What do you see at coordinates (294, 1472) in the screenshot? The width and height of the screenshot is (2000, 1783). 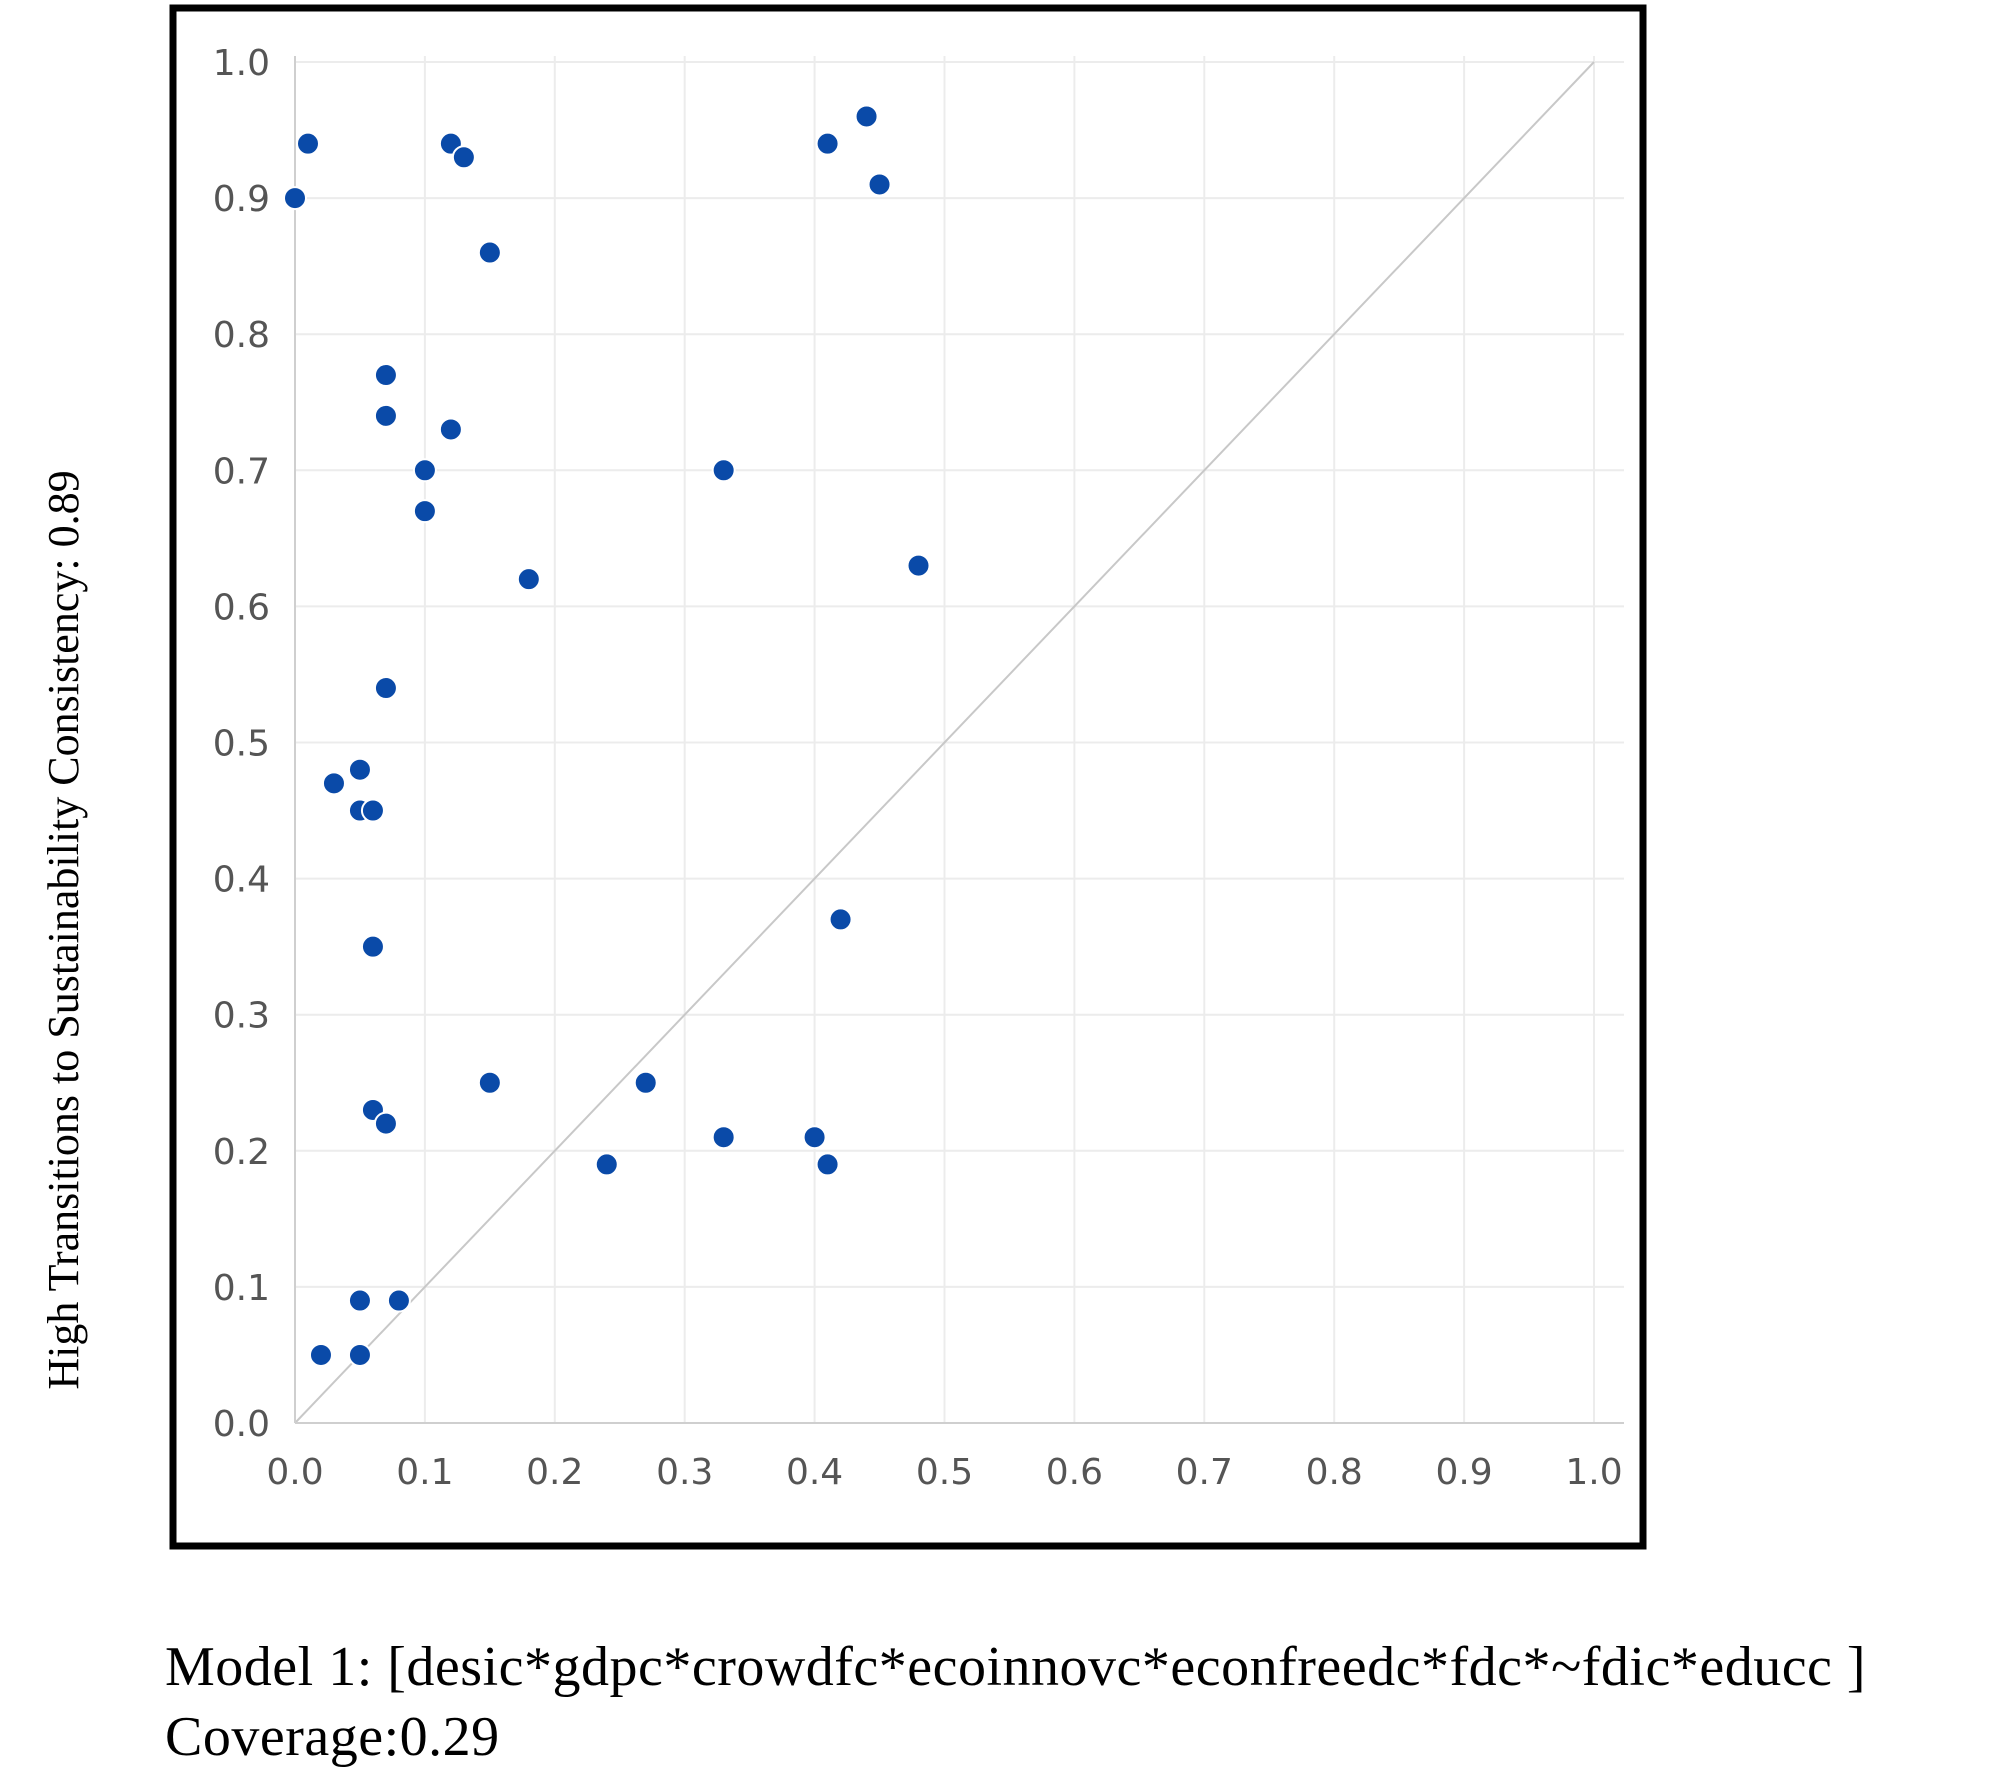 I see `x-tick-label: 0.0` at bounding box center [294, 1472].